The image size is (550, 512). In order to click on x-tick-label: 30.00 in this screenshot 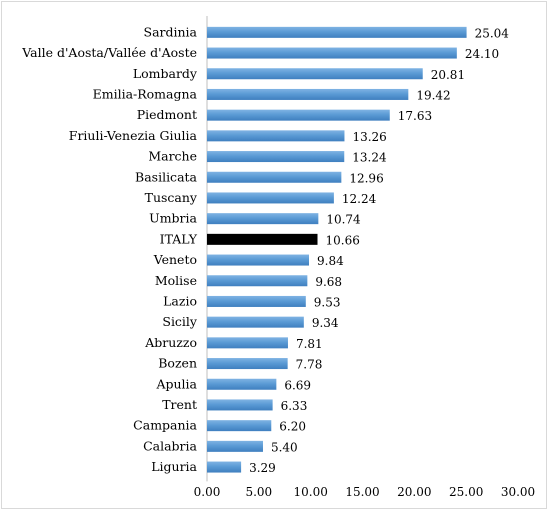, I will do `click(518, 492)`.